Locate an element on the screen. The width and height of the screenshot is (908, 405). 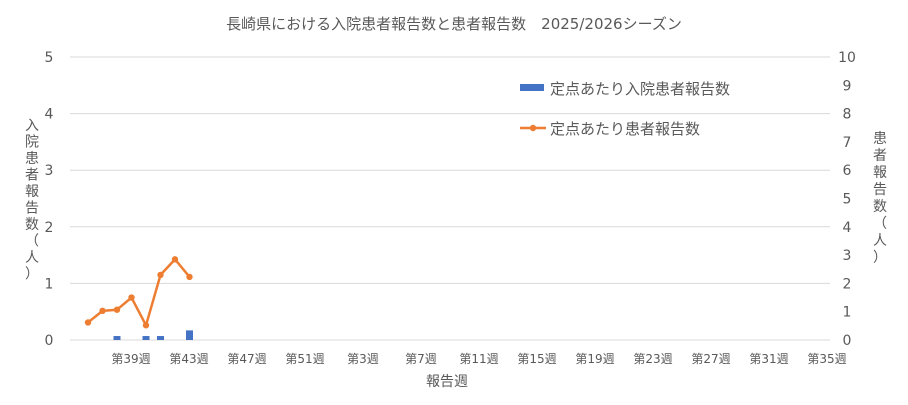
x-tick-label: 第11週 is located at coordinates (478, 359).